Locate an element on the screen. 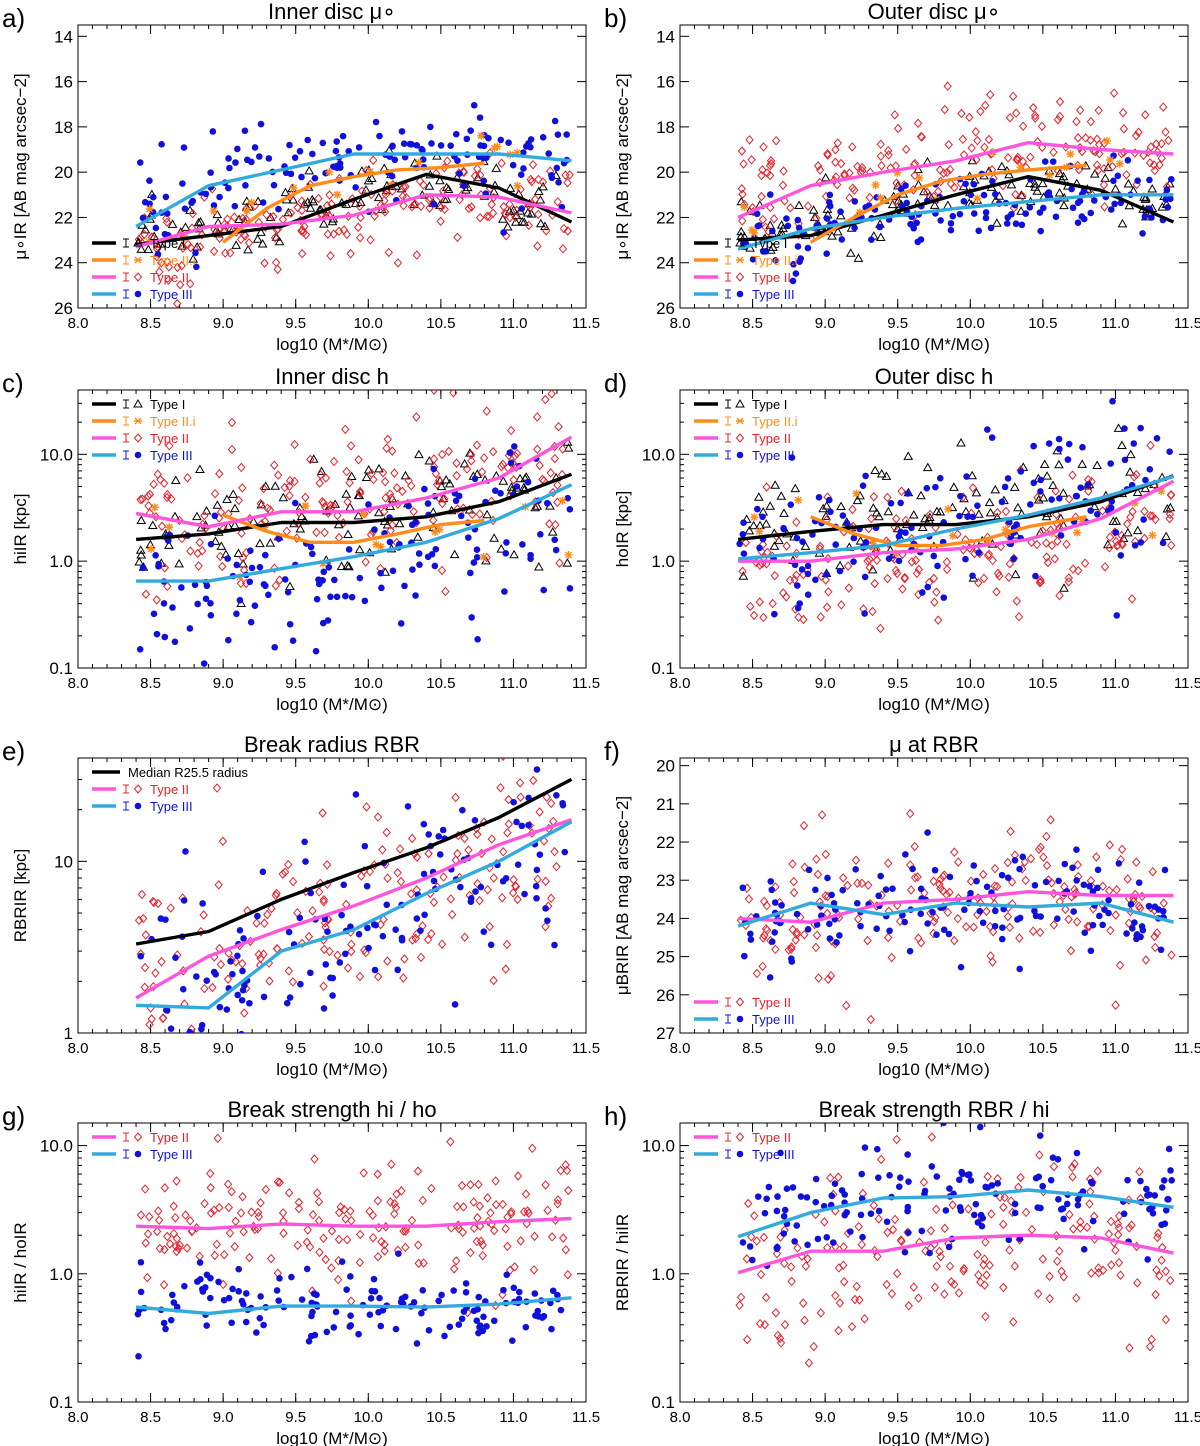 This screenshot has height=1446, width=1200. x-tick-label: 9.5 is located at coordinates (897, 1417).